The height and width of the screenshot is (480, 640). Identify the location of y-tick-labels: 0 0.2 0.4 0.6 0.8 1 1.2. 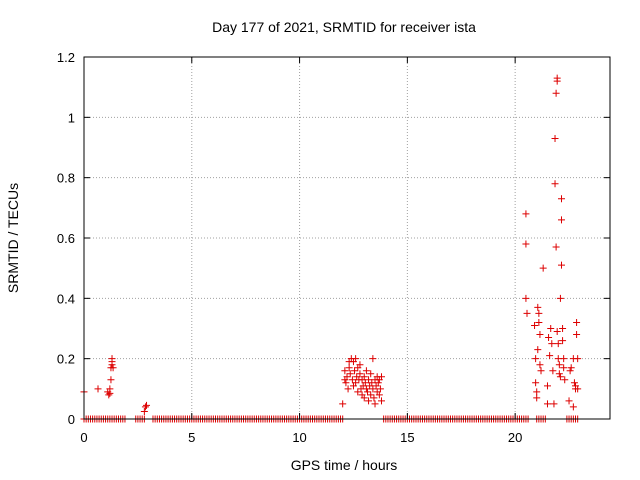
(66, 238).